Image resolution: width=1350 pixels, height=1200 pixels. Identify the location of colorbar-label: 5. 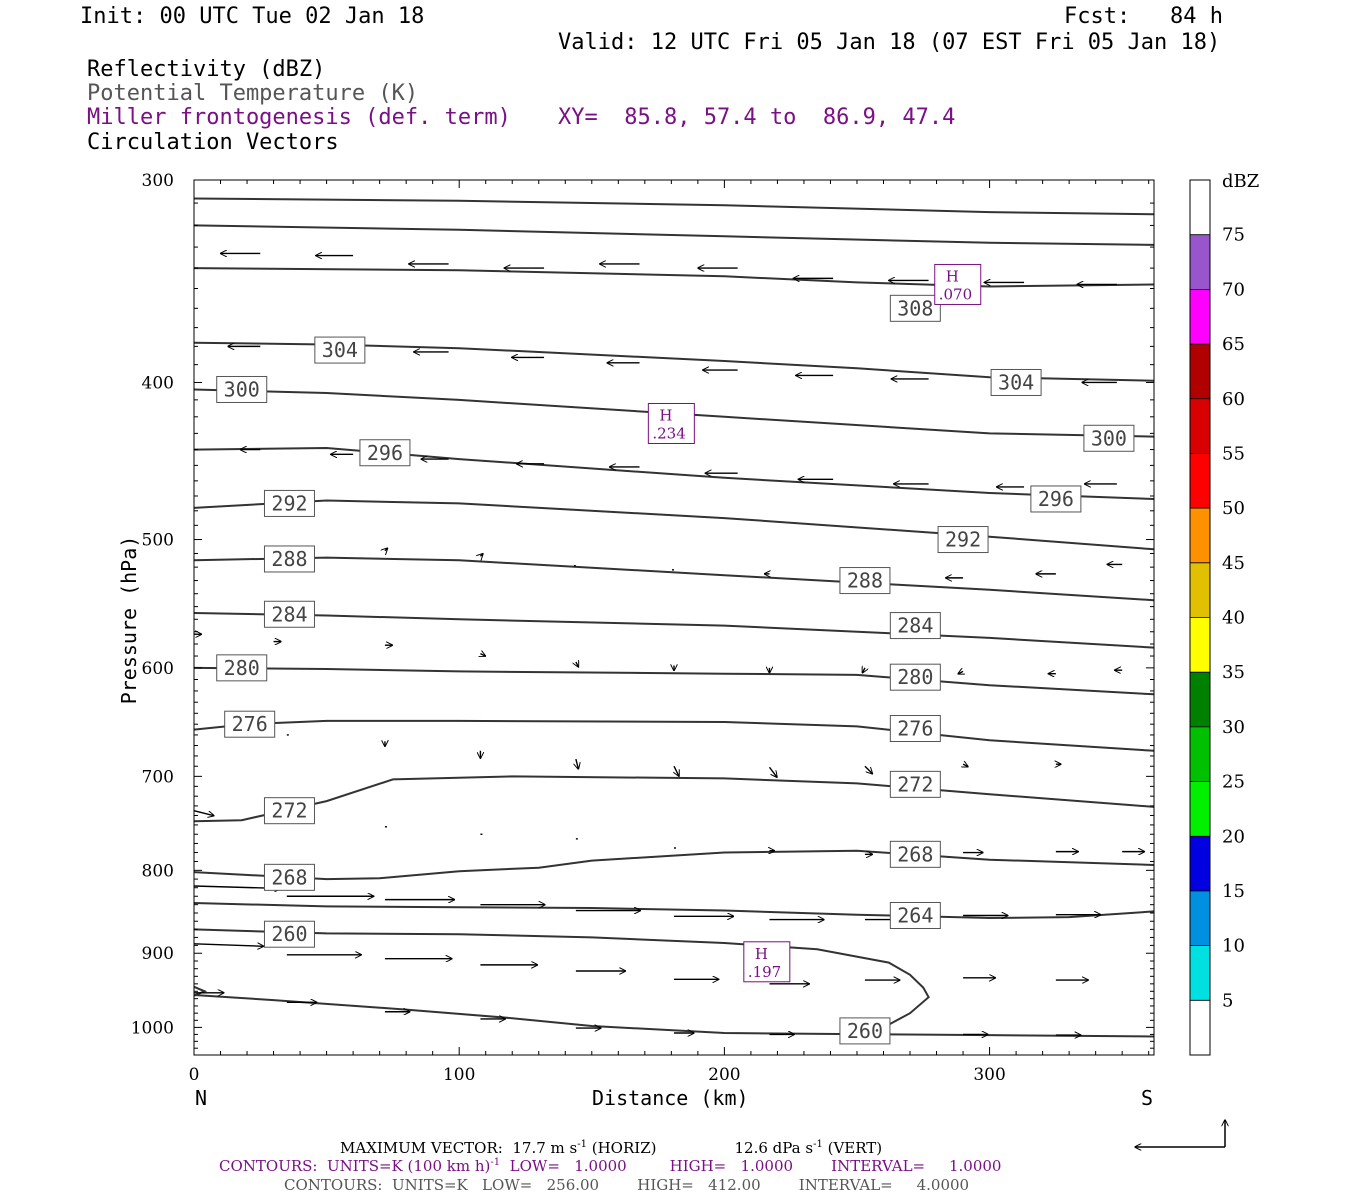
(1227, 1000).